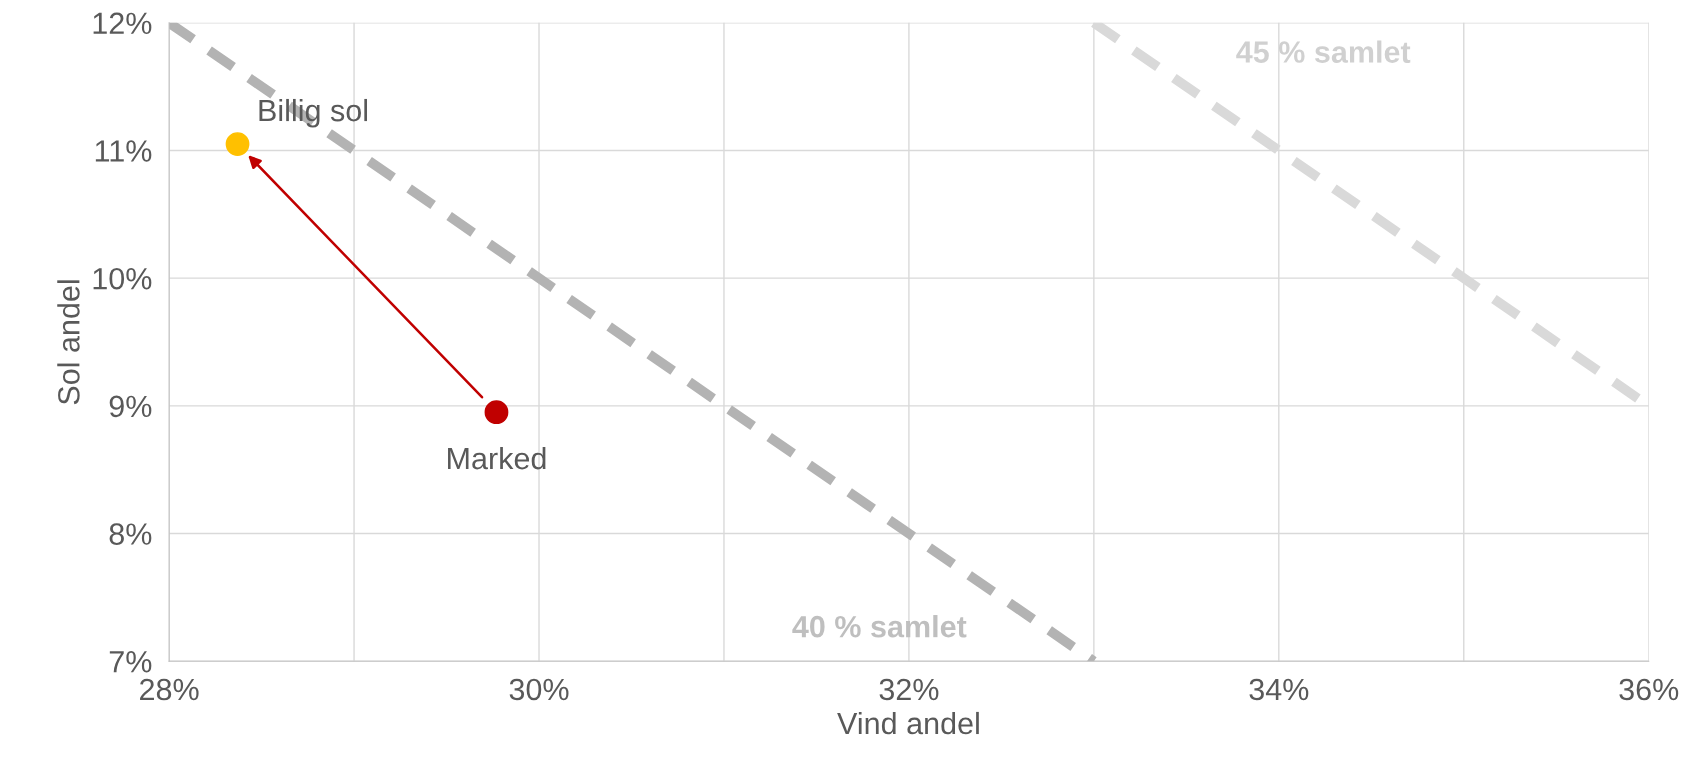  Describe the element at coordinates (908, 723) in the screenshot. I see `x-axis-title: Vind andel` at that location.